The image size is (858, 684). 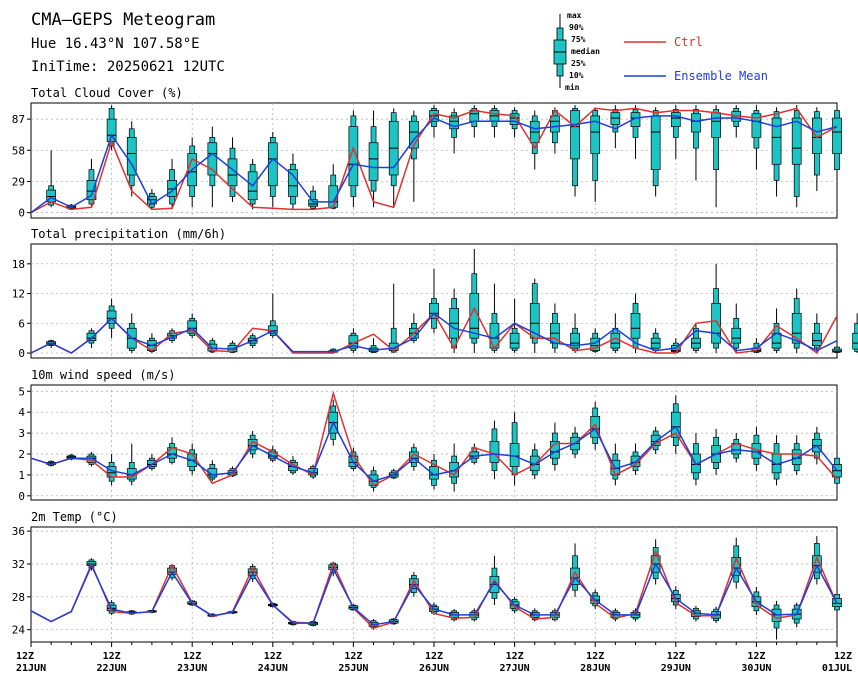 I want to click on legend-label-p75: 75%, so click(x=578, y=39).